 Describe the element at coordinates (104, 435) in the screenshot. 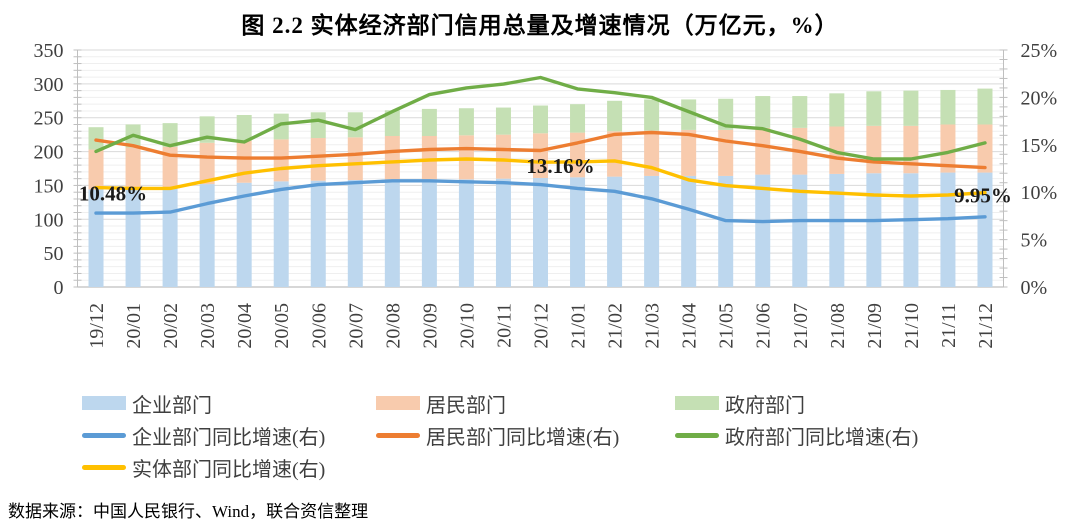

I see `legend-line-swatch-企业部门同比增速(右)` at that location.